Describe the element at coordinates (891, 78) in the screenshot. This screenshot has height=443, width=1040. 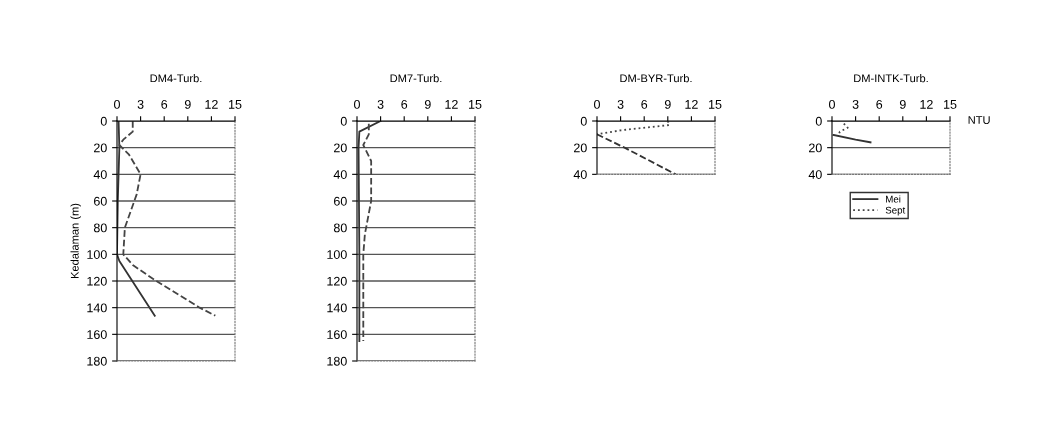
I see `chart-title: DM-INTK-Turb.` at that location.